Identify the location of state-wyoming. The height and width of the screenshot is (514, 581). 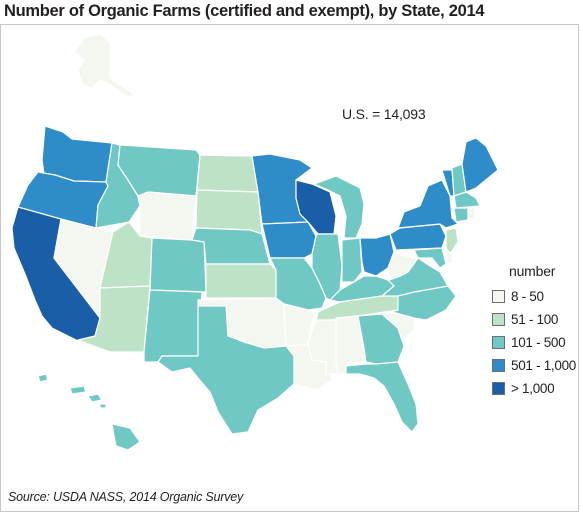
(167, 216).